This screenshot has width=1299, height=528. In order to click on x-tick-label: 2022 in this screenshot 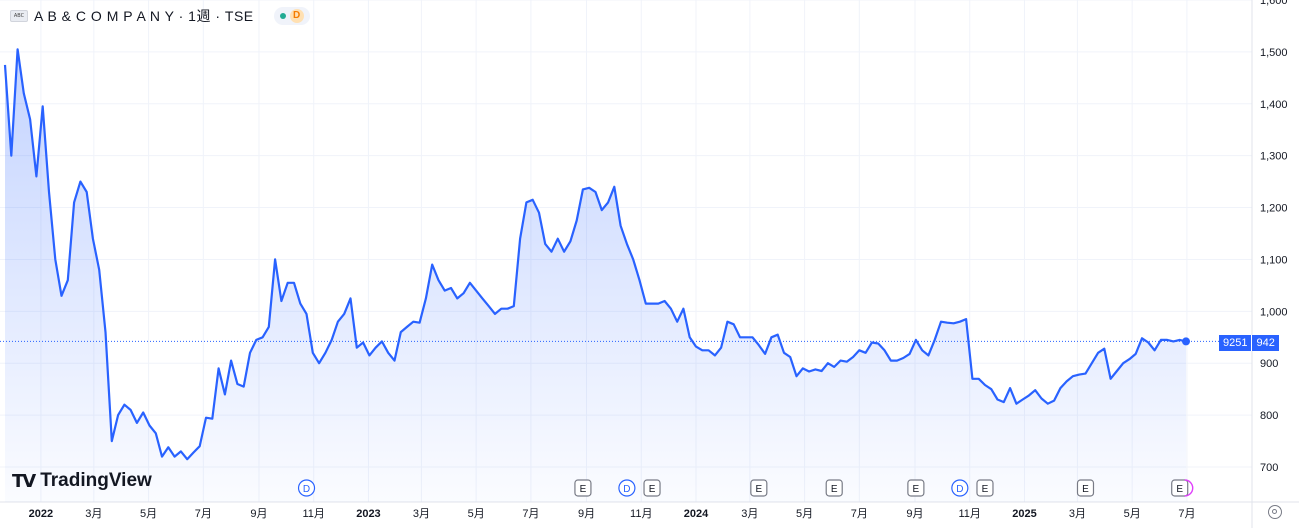, I will do `click(41, 514)`.